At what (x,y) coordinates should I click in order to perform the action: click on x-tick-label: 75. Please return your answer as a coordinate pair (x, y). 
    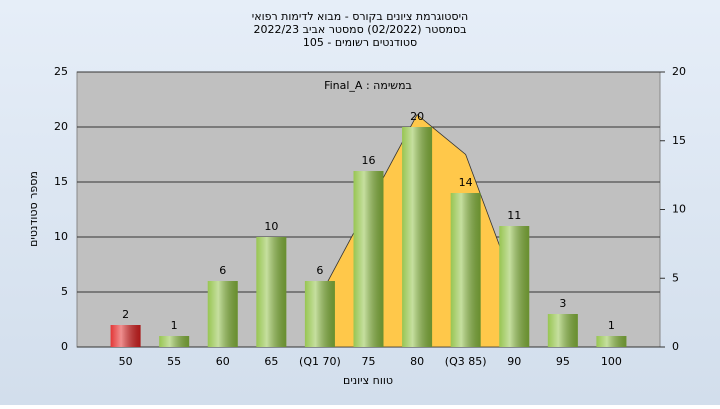
    Looking at the image, I should click on (369, 361).